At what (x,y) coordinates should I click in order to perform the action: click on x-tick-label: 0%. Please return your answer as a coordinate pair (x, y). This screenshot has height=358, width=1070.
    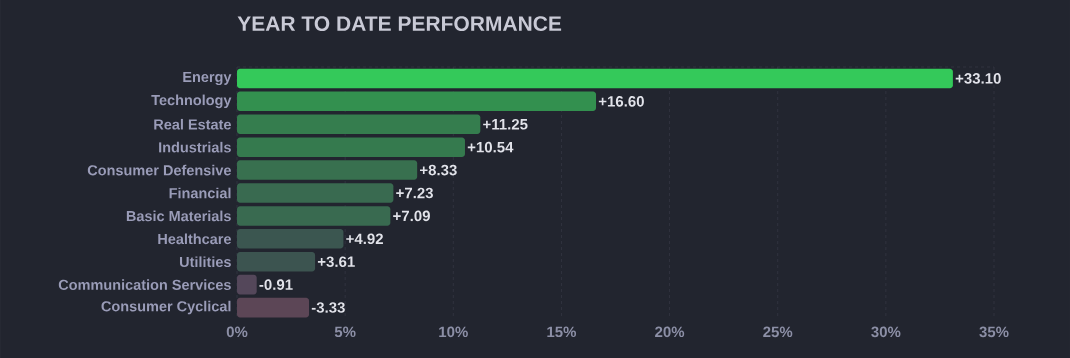
    Looking at the image, I should click on (237, 332).